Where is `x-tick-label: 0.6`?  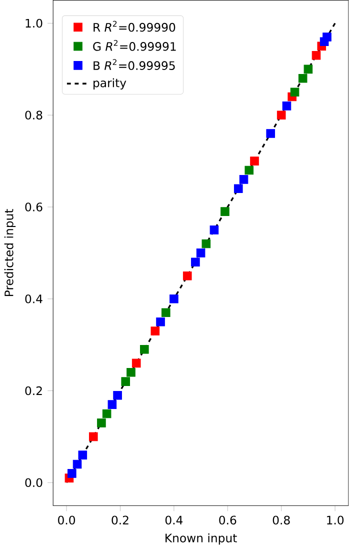
x-tick-label: 0.6 is located at coordinates (227, 520).